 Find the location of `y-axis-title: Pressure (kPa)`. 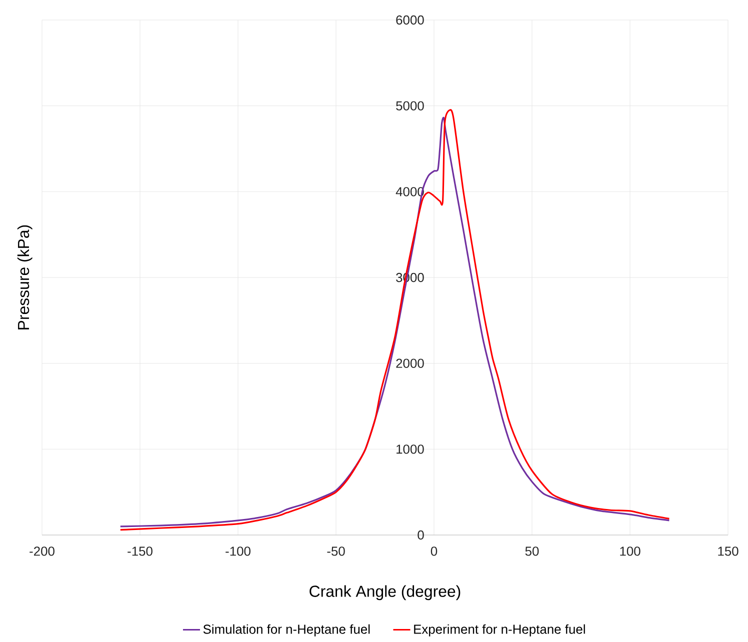

y-axis-title: Pressure (kPa) is located at coordinates (24, 277).